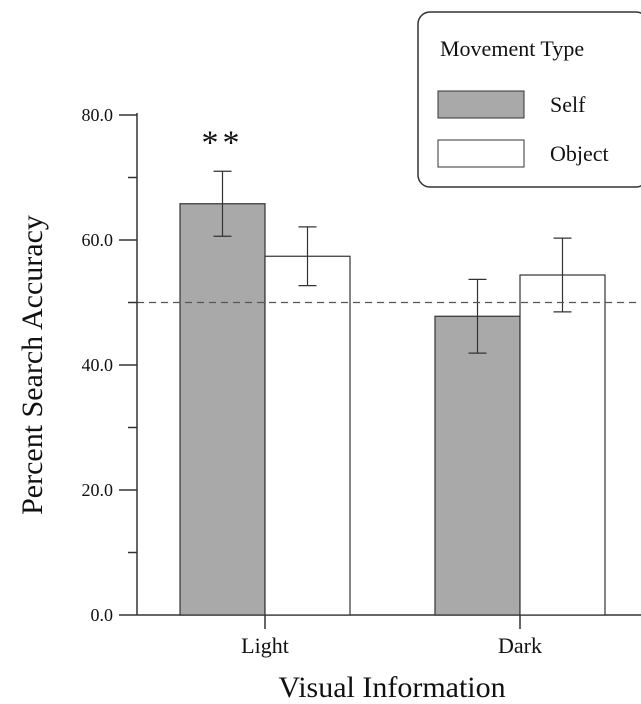 The image size is (641, 704). Describe the element at coordinates (265, 645) in the screenshot. I see `x-tick-label-light: Light` at that location.